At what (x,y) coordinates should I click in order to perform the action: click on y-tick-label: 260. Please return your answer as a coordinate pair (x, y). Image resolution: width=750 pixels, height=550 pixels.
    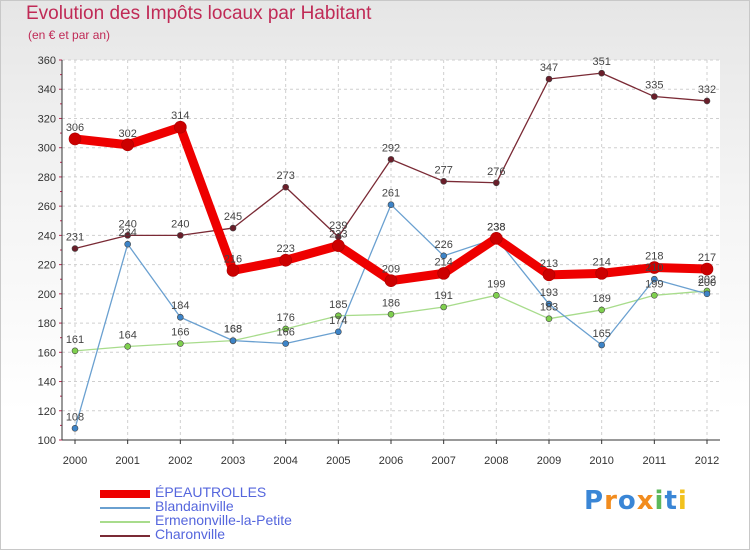
    Looking at the image, I should click on (47, 207).